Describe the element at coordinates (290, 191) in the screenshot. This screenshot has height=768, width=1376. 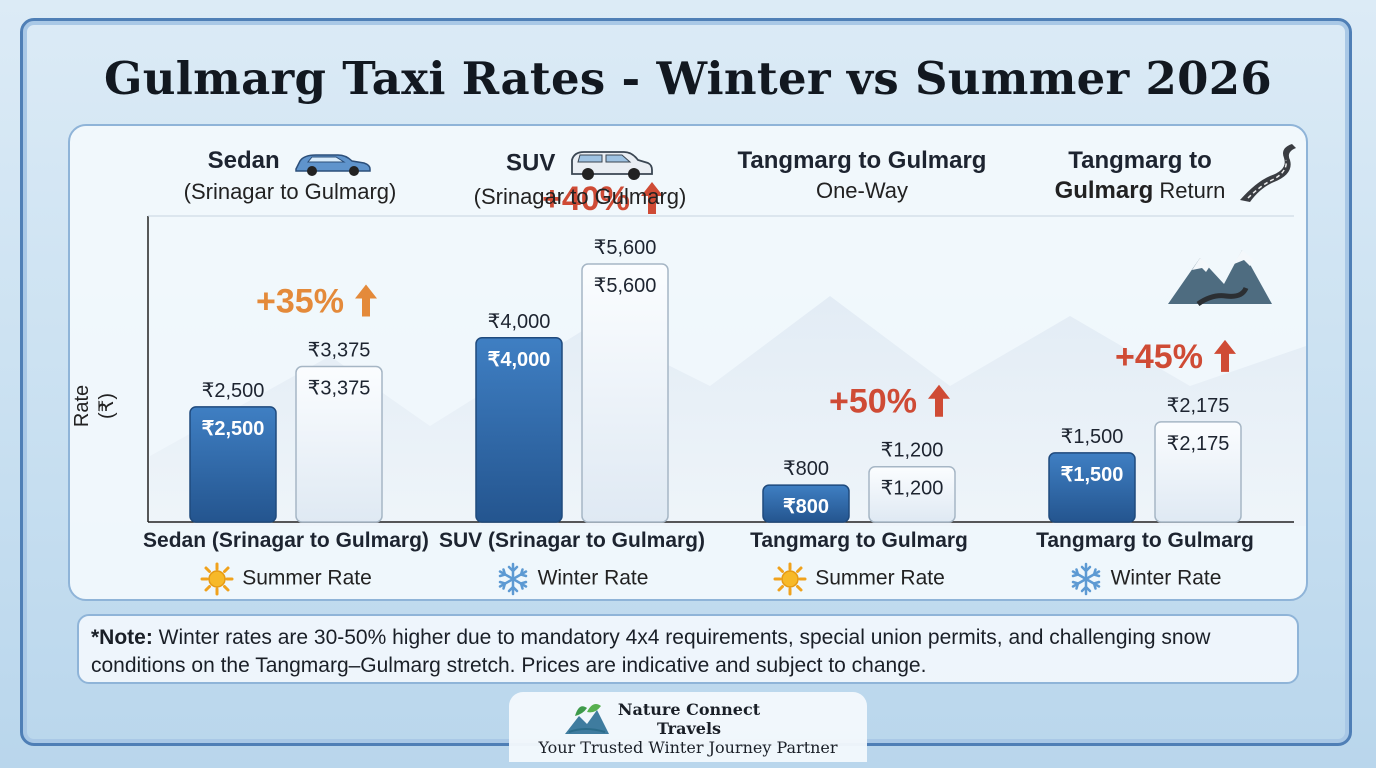
I see `header-sedan-subtitle: (Srinagar to Gulmarg)` at that location.